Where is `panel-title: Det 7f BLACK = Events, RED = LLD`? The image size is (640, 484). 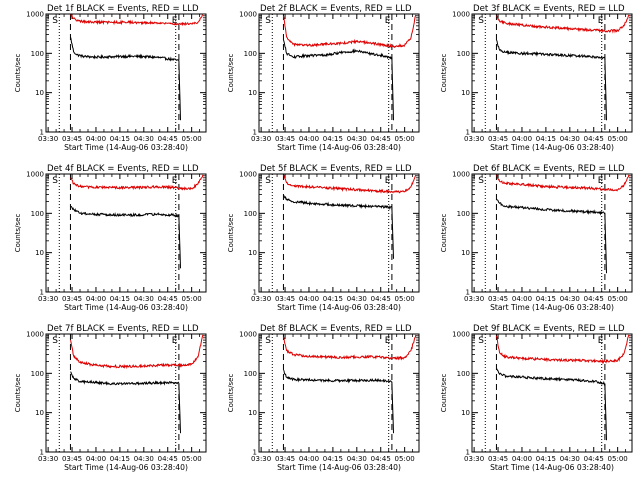 panel-title: Det 7f BLACK = Events, RED = LLD is located at coordinates (123, 329).